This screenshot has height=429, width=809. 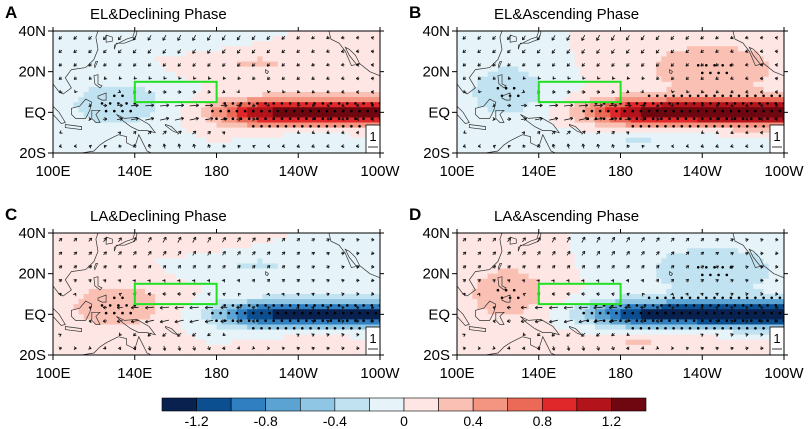 I want to click on y-tick-label: EQ, so click(x=35, y=112).